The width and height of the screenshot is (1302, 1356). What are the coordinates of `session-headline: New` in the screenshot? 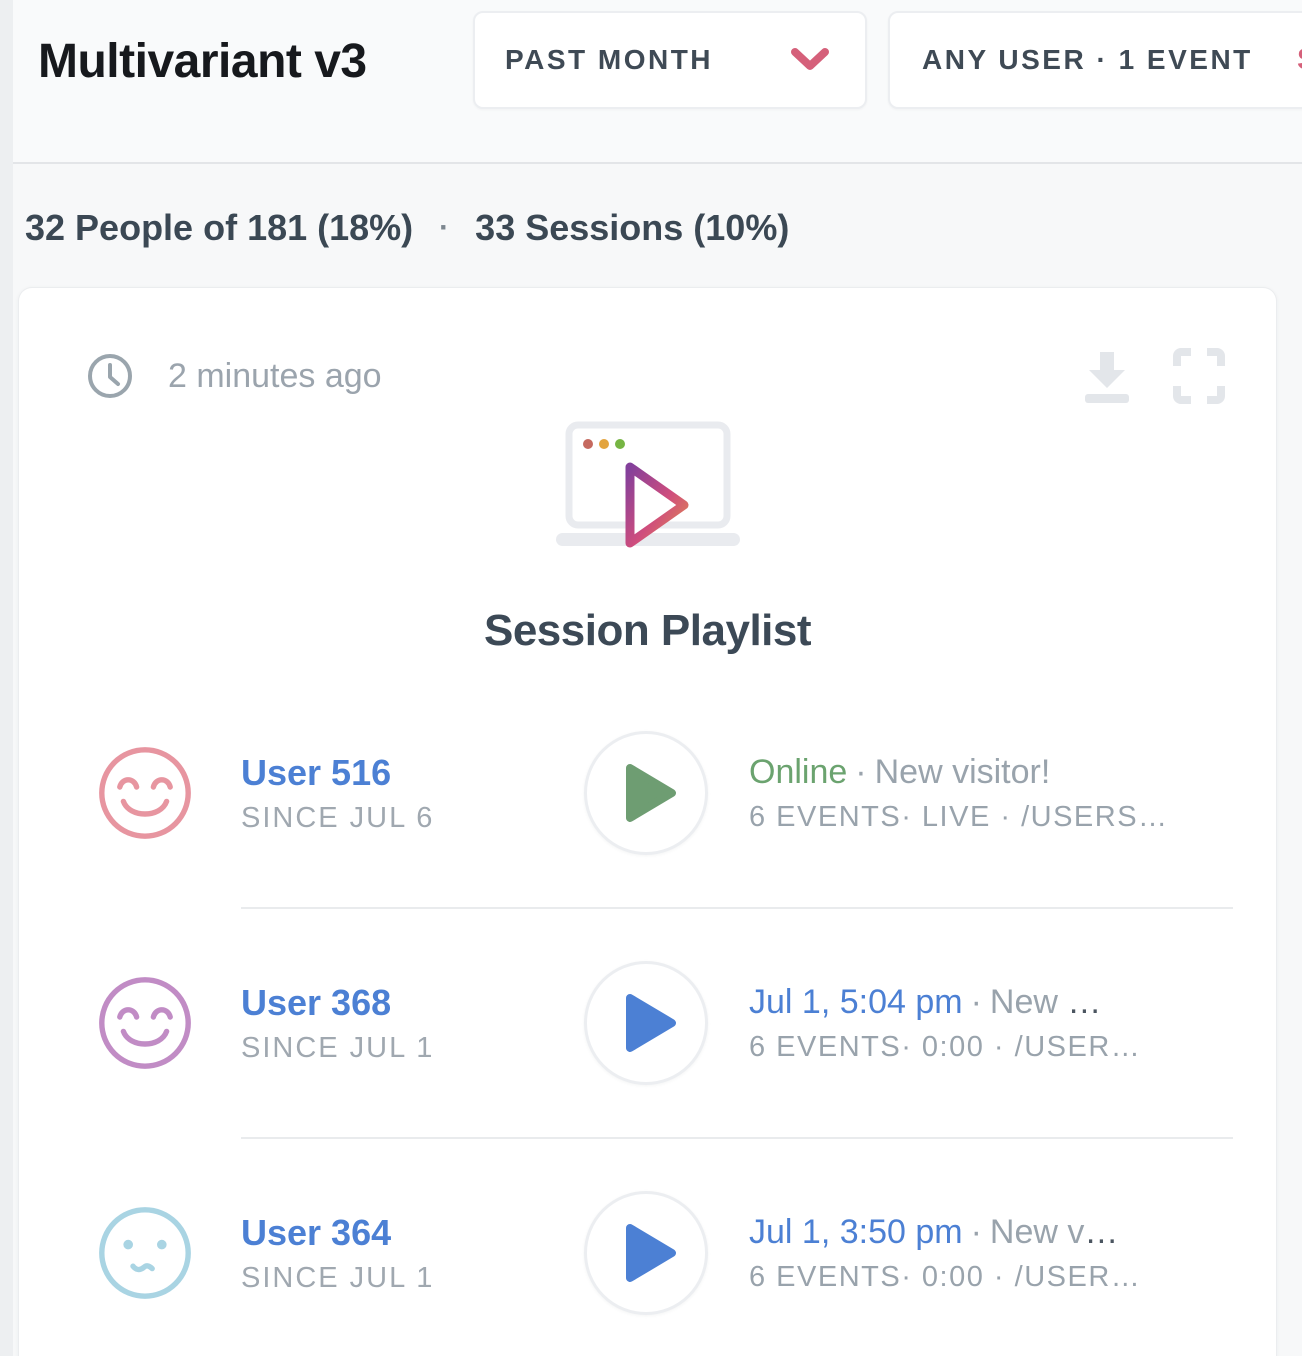 It's located at (1023, 1001).